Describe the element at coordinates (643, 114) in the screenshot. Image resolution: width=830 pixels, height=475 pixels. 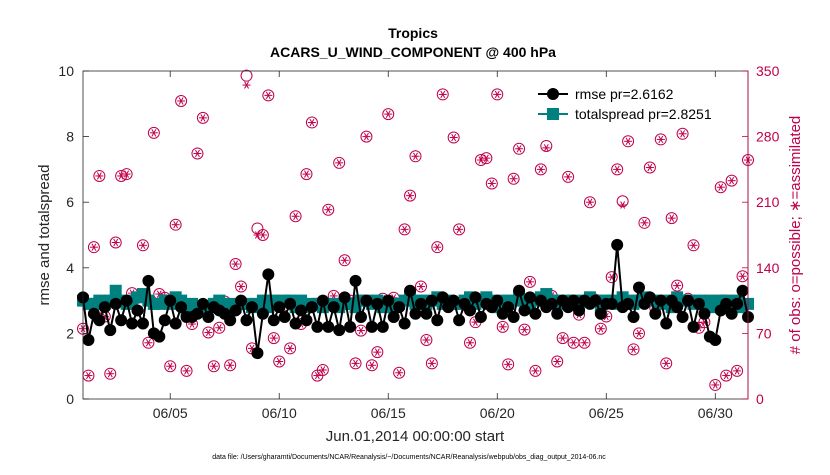
I see `legend-totalspread-label: totalspread pr=2.8251` at that location.